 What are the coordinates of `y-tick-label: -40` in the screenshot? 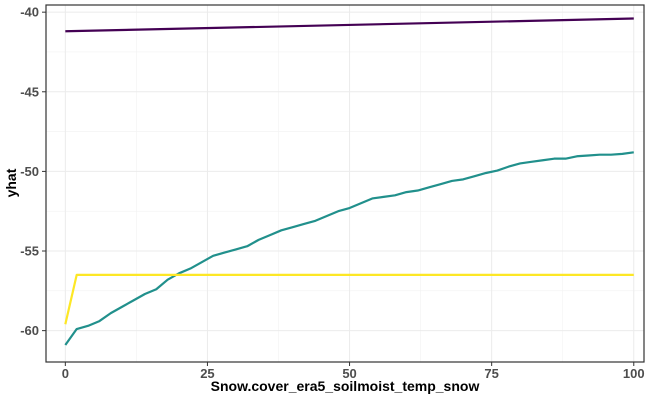 It's located at (29, 12).